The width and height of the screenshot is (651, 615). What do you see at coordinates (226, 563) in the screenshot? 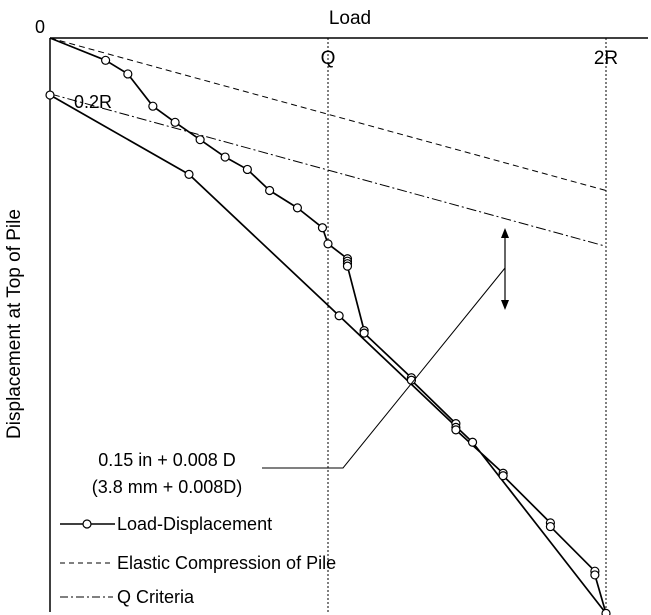
I see `legend-label-elastic-compression: Elastic Compression of Pile` at bounding box center [226, 563].